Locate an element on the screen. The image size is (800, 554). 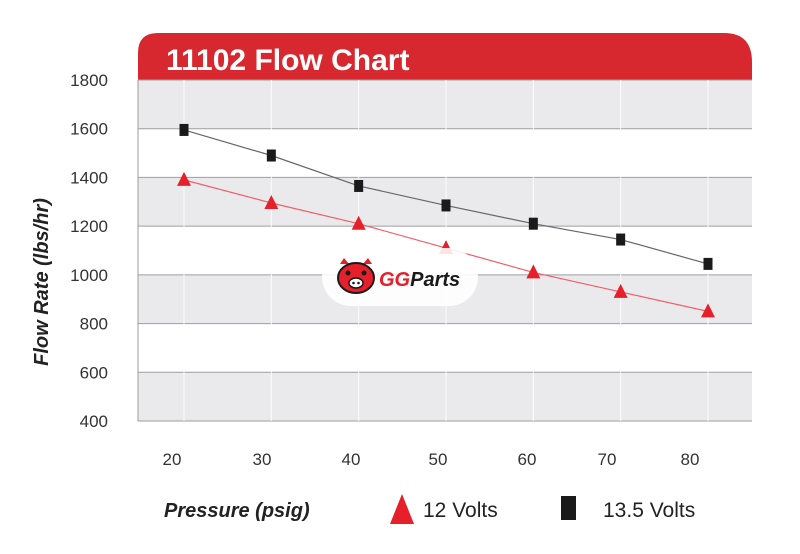
legend-item-13-5-volts: 13.5 Volts is located at coordinates (628, 509).